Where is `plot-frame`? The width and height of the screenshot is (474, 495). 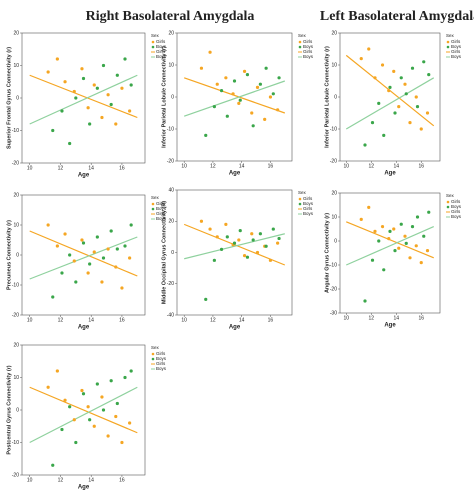 plot-frame is located at coordinates (390, 253).